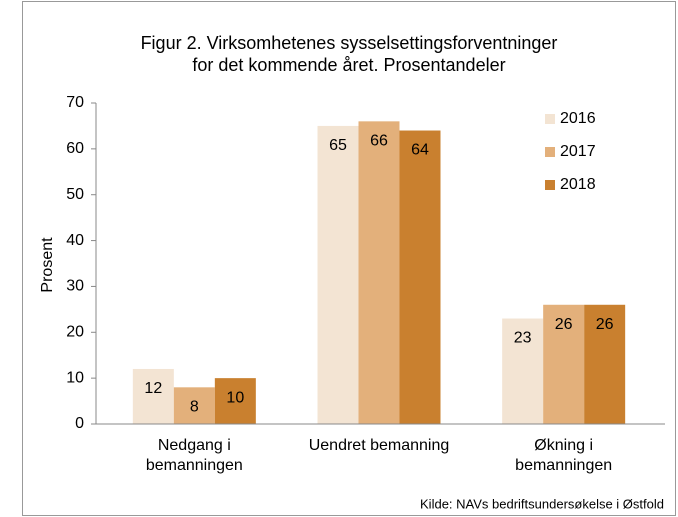 Image resolution: width=678 pixels, height=517 pixels. What do you see at coordinates (79, 423) in the screenshot?
I see `y-tick-label: 0` at bounding box center [79, 423].